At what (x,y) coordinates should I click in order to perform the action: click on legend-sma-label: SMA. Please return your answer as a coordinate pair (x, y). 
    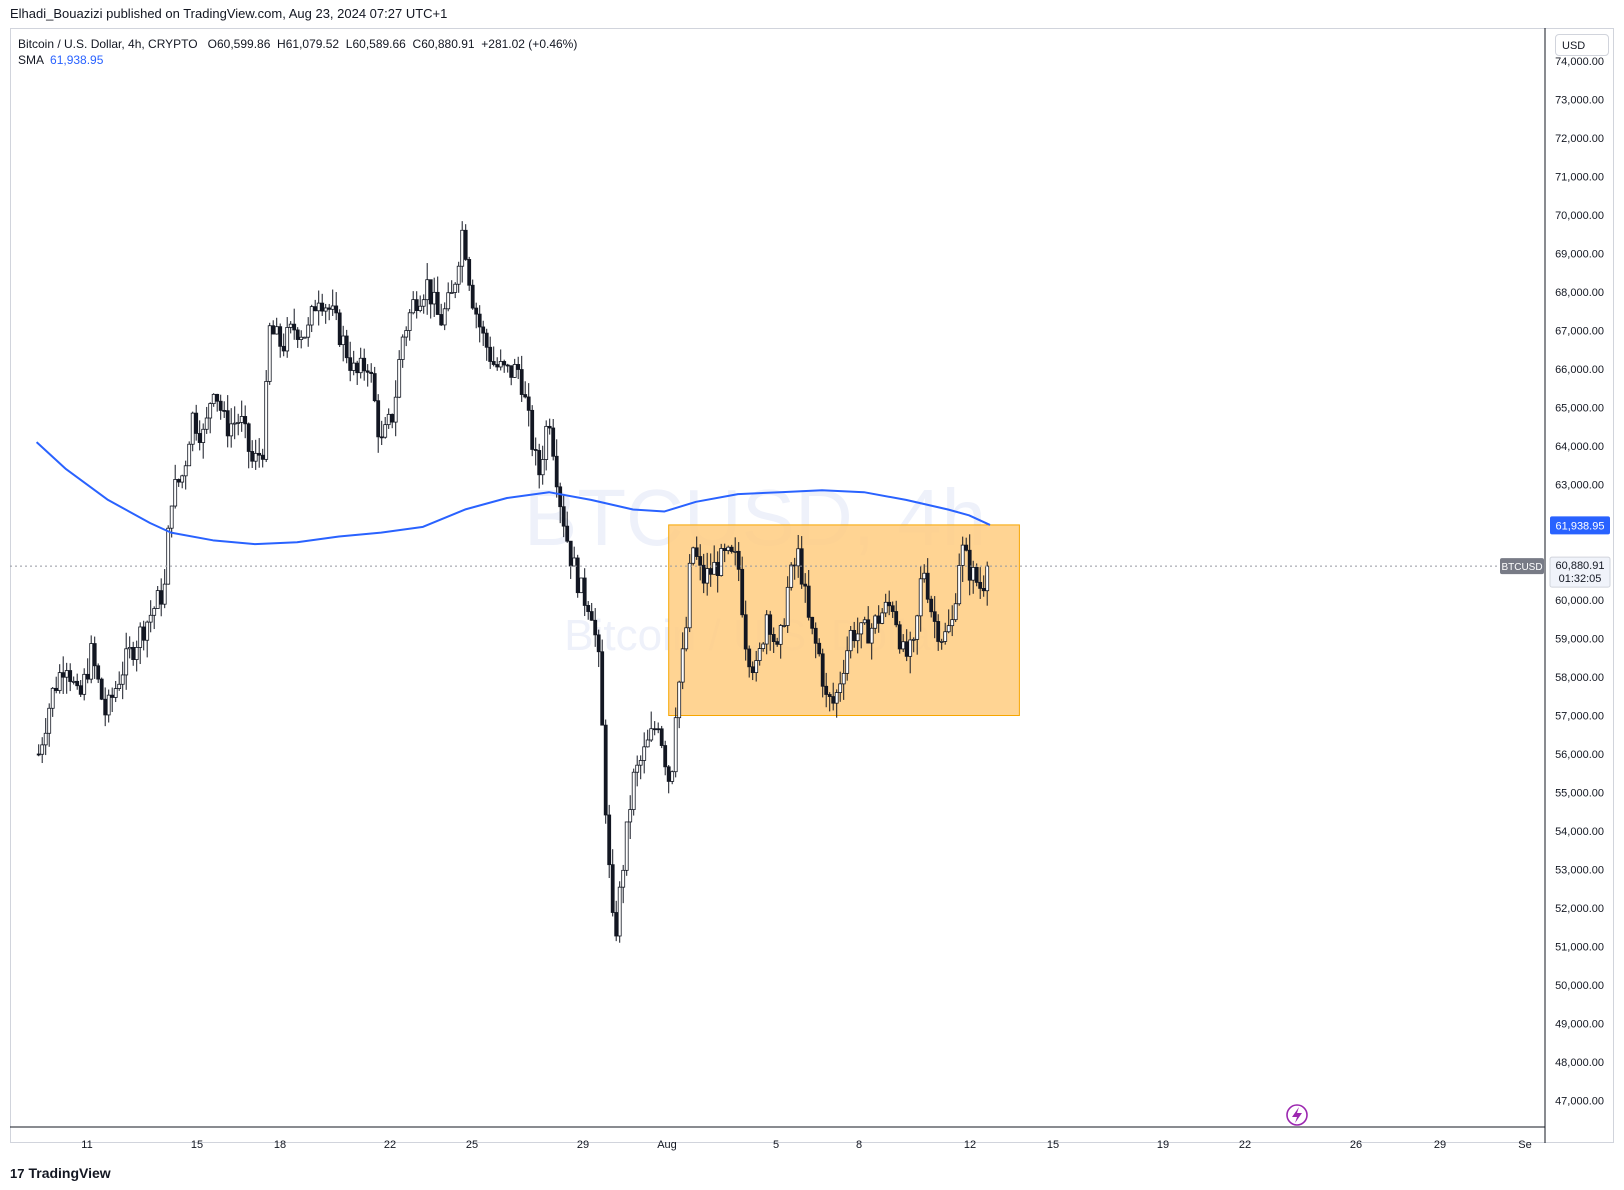
    Looking at the image, I should click on (31, 60).